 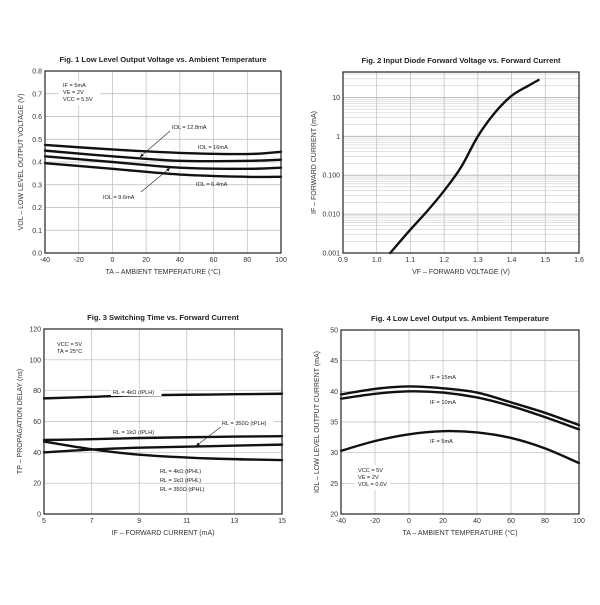 I want to click on y-tick-label: 100, so click(x=35, y=360).